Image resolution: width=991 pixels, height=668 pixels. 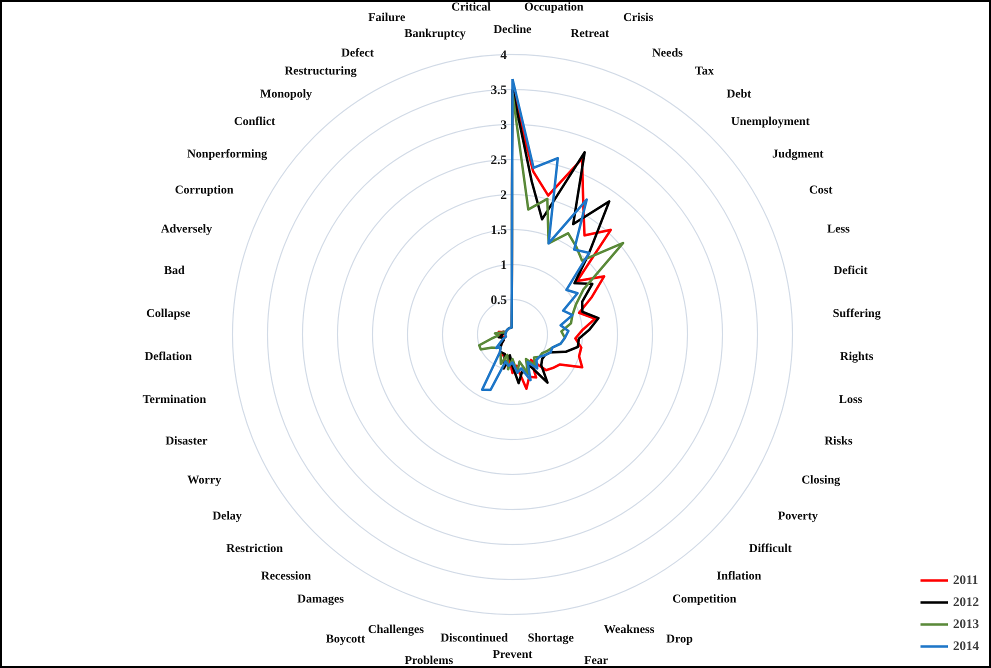 I want to click on spoke-label: Restriction, so click(x=255, y=547).